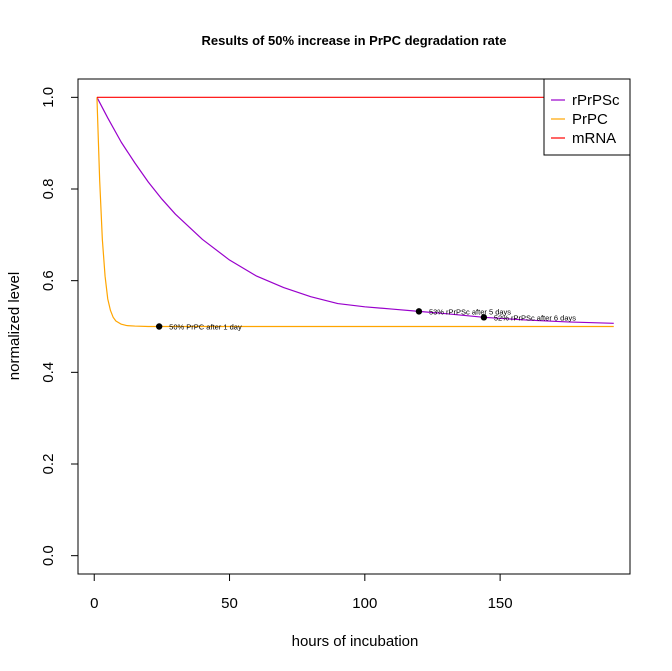 This screenshot has height=671, width=672. I want to click on y-axis: 0.0 0.2 0.4 0.6 0.8 1.0, so click(59, 326).